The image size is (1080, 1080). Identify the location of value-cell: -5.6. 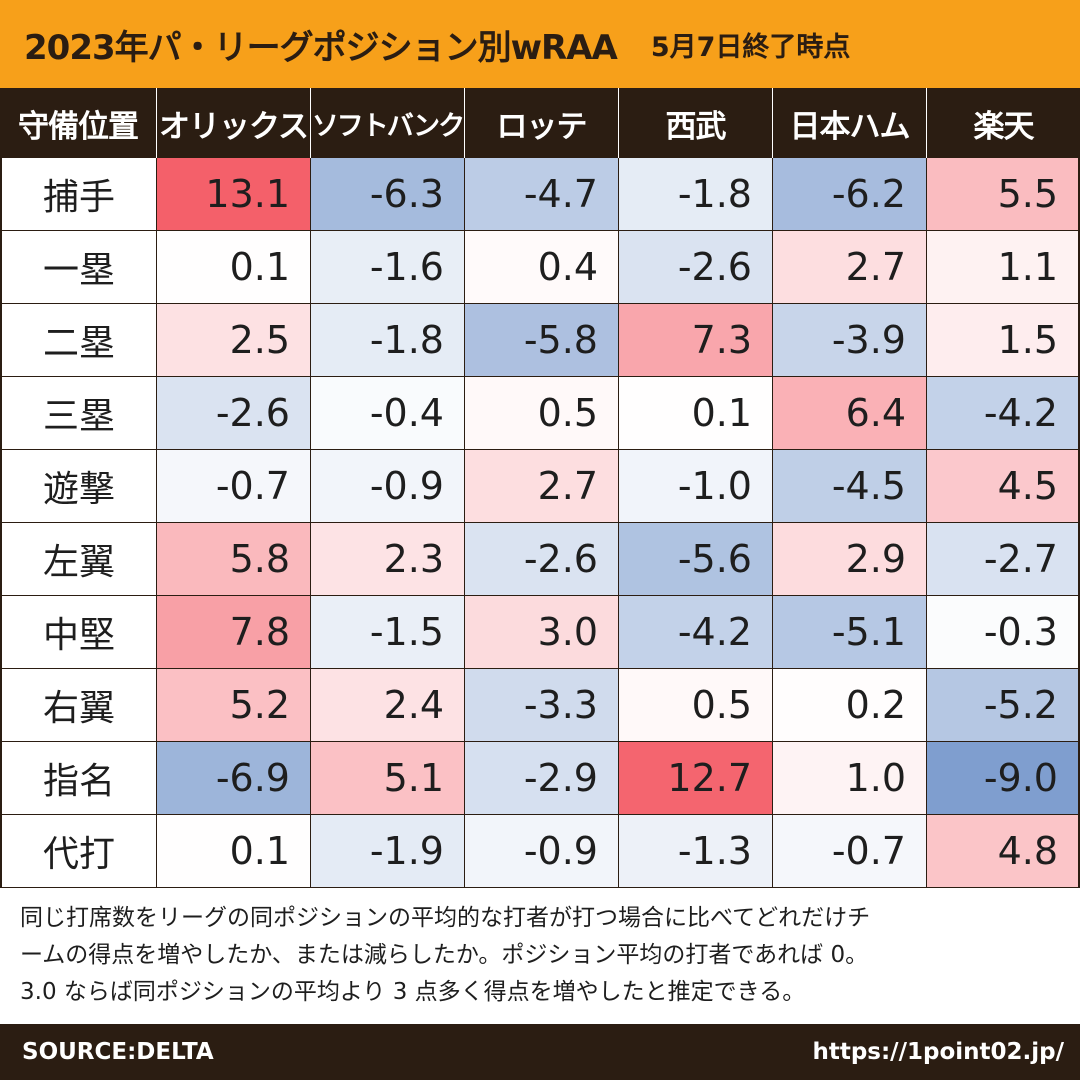
(695, 559).